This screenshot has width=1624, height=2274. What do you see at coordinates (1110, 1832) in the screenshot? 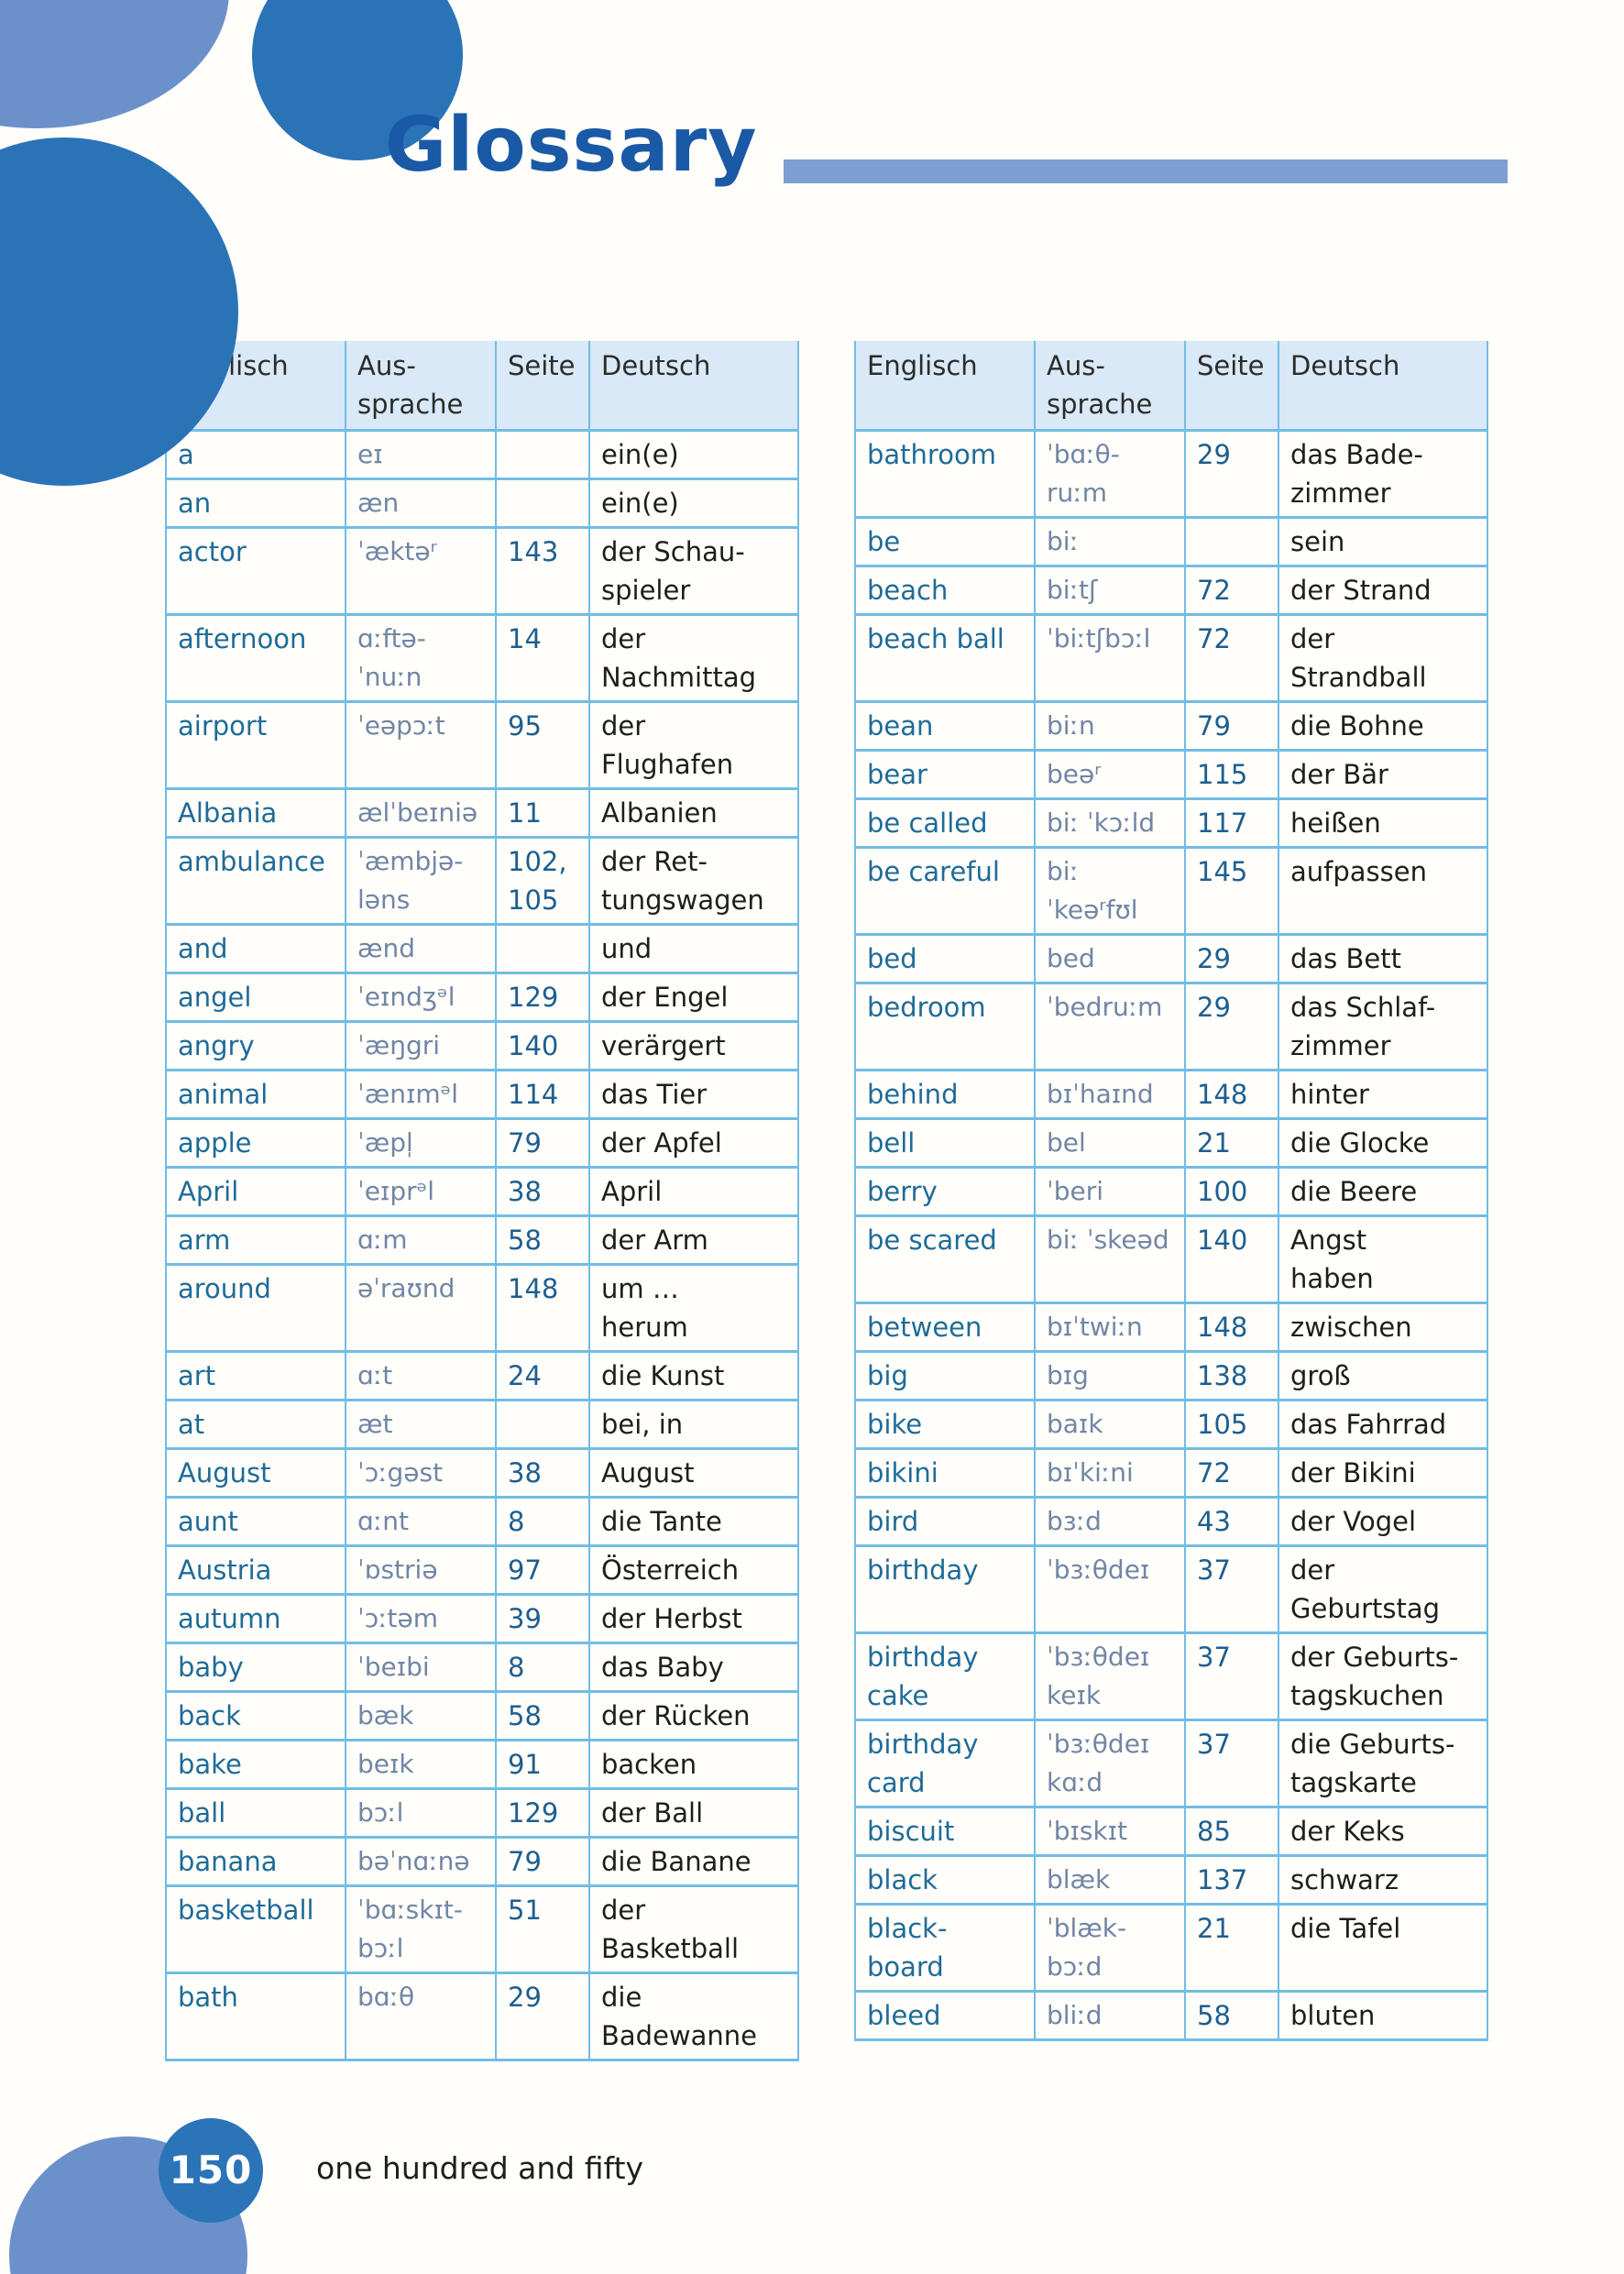
I see `entry-pronunciation: ˈbɪskɪt` at bounding box center [1110, 1832].